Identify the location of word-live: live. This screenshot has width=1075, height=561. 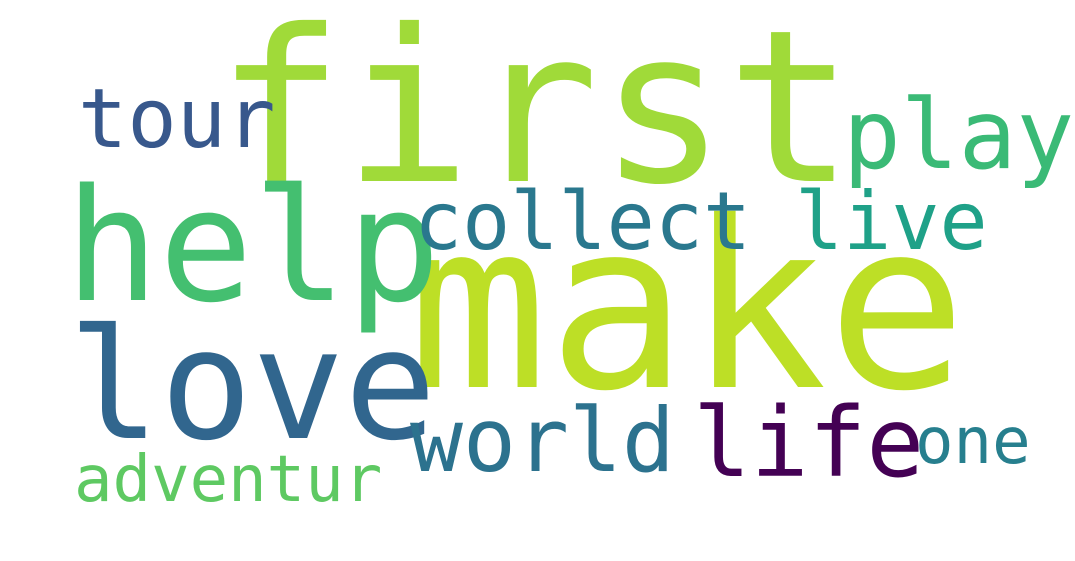
(891, 221).